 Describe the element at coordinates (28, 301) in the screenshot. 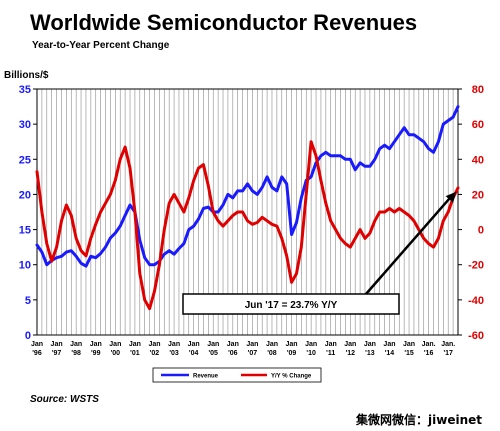

I see `y-left-tick-label: 5` at that location.